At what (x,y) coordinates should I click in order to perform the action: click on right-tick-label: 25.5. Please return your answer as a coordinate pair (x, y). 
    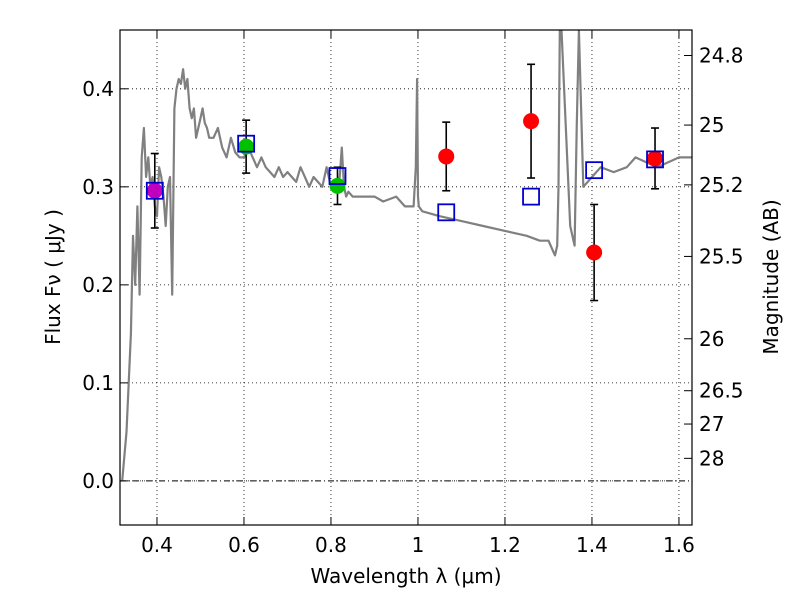
    Looking at the image, I should click on (721, 256).